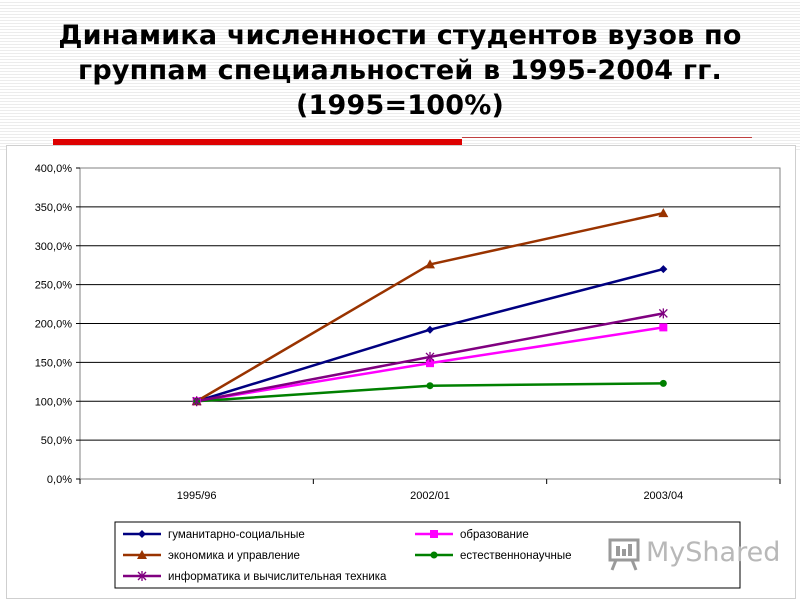 This screenshot has height=600, width=800. What do you see at coordinates (197, 496) in the screenshot?
I see `x-tick-label: 1995/96` at bounding box center [197, 496].